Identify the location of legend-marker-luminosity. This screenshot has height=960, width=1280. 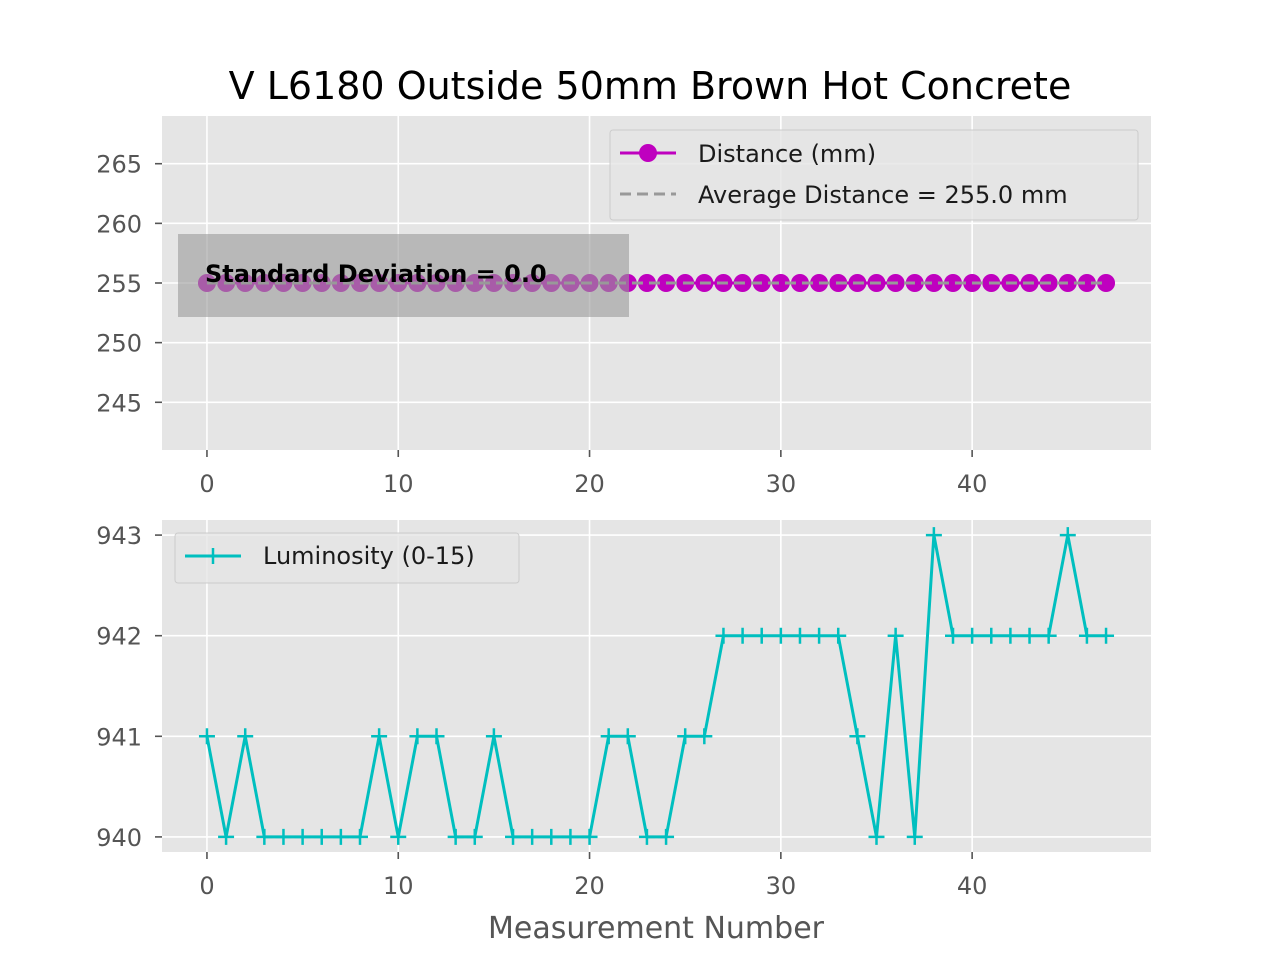
(213, 556).